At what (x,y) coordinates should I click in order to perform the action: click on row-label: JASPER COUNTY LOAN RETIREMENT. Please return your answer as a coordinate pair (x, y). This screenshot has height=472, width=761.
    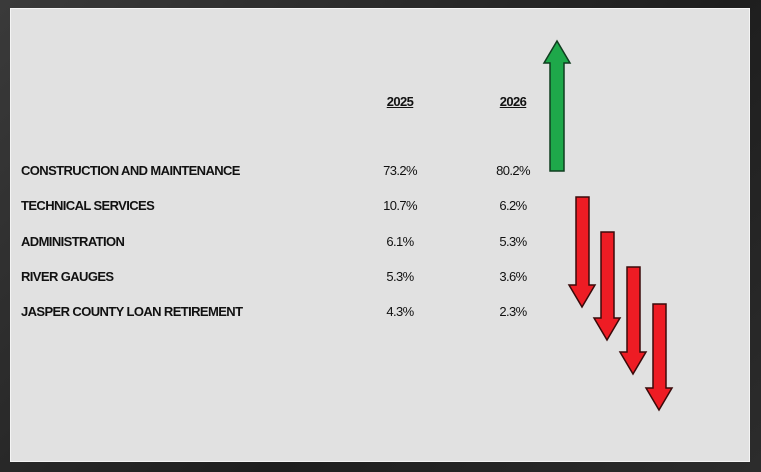
    Looking at the image, I should click on (132, 312).